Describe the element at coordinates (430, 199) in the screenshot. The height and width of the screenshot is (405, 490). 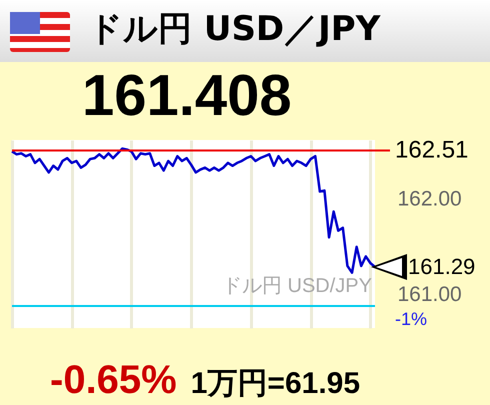
I see `y-tick-label: 162.00` at that location.